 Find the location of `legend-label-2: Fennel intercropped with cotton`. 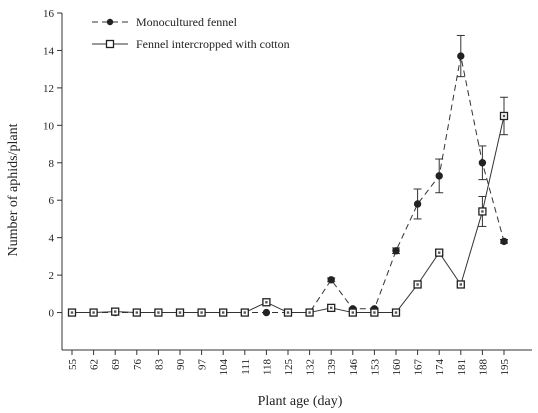

legend-label-2: Fennel intercropped with cotton is located at coordinates (213, 44).